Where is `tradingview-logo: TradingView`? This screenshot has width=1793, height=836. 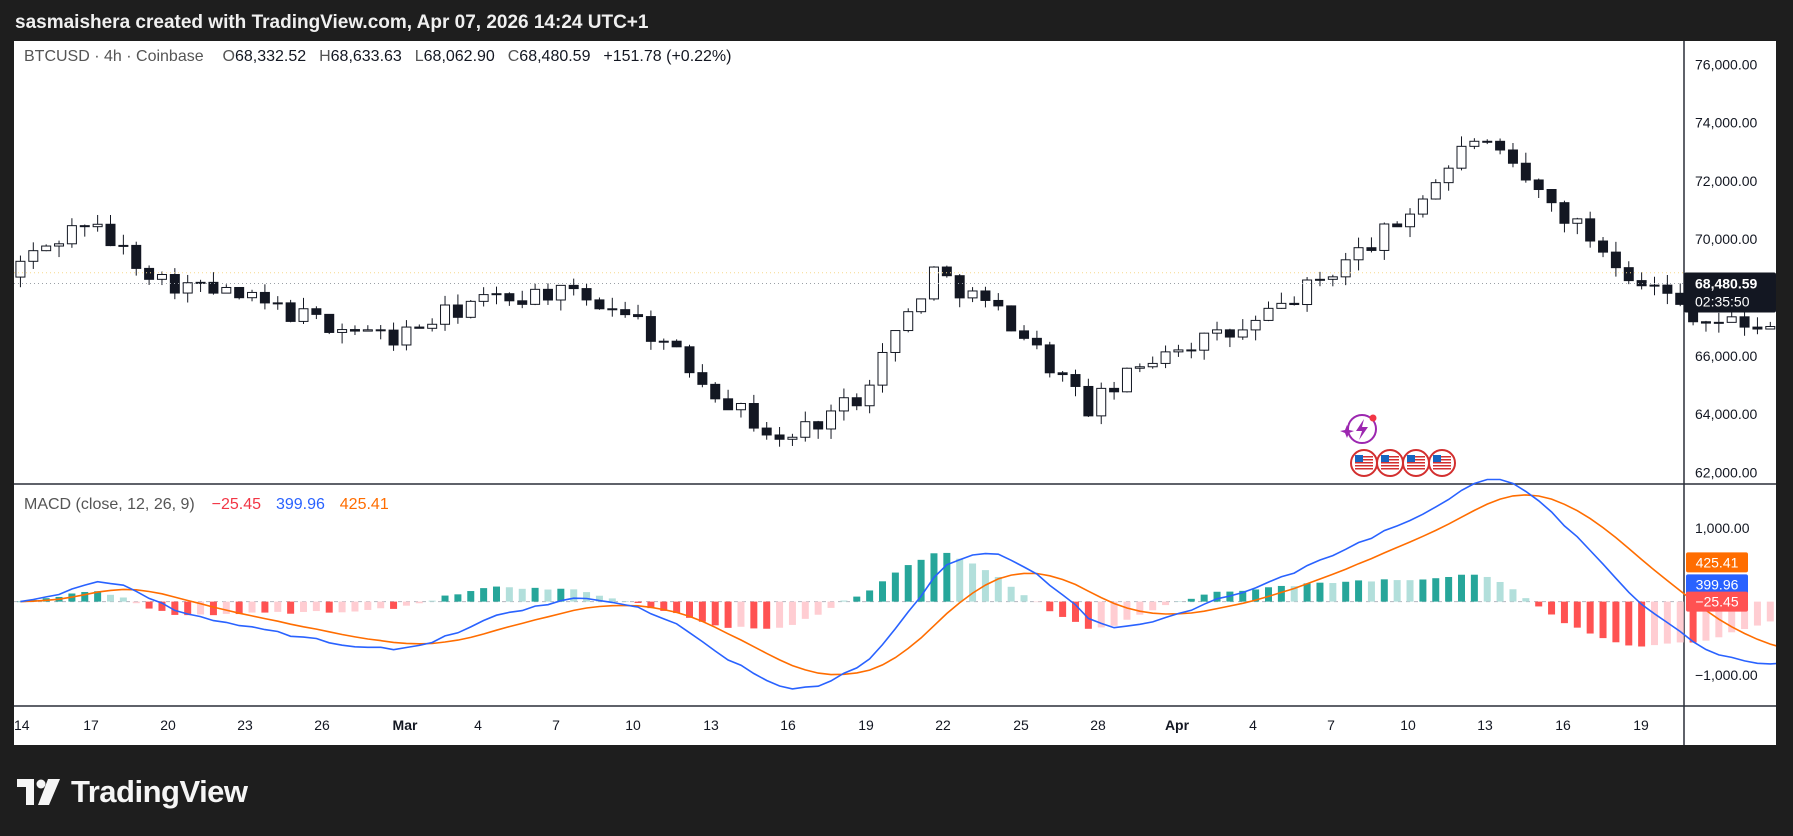
tradingview-logo: TradingView is located at coordinates (132, 792).